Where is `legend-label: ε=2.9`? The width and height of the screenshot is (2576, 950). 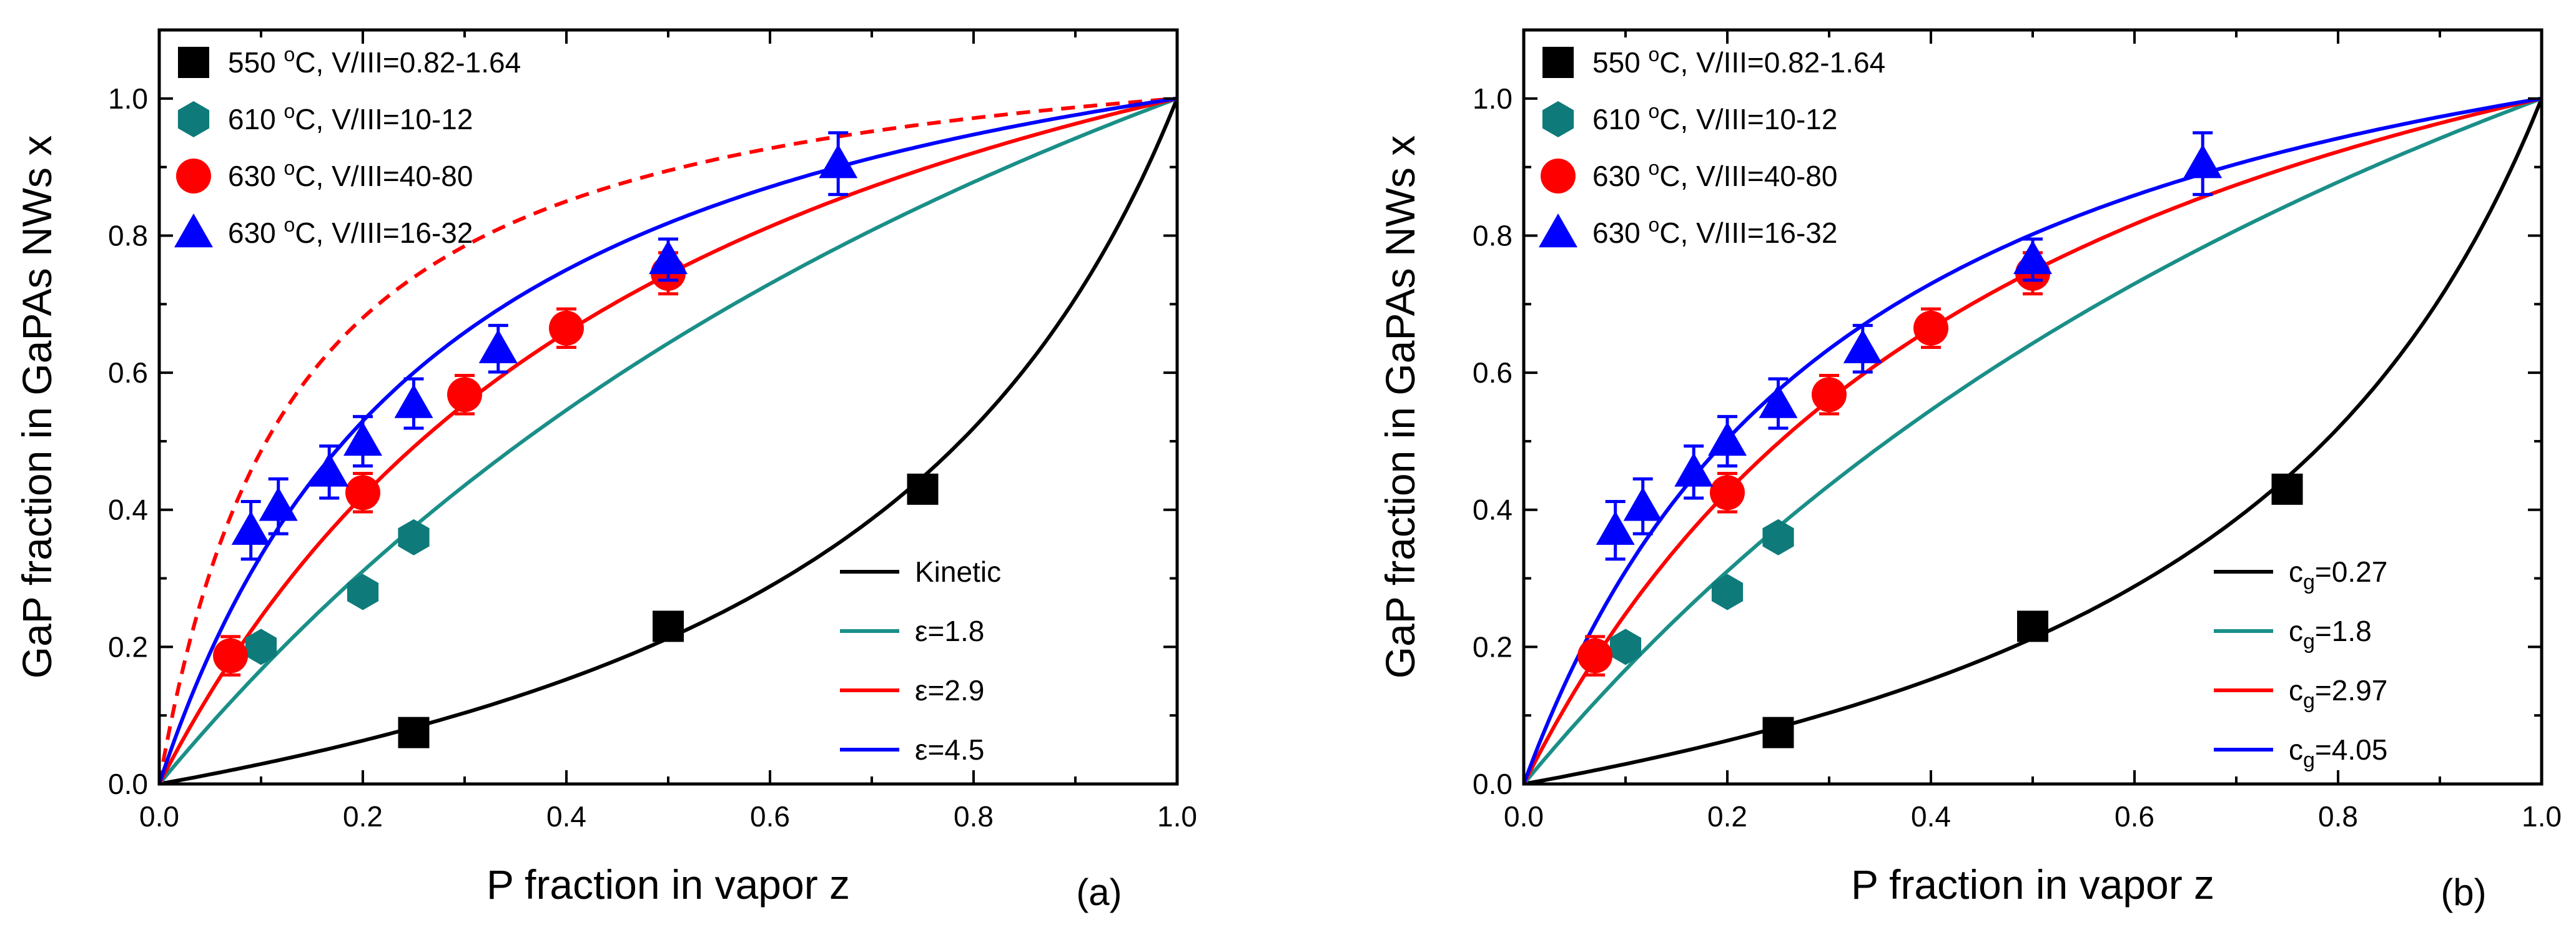 legend-label: ε=2.9 is located at coordinates (950, 690).